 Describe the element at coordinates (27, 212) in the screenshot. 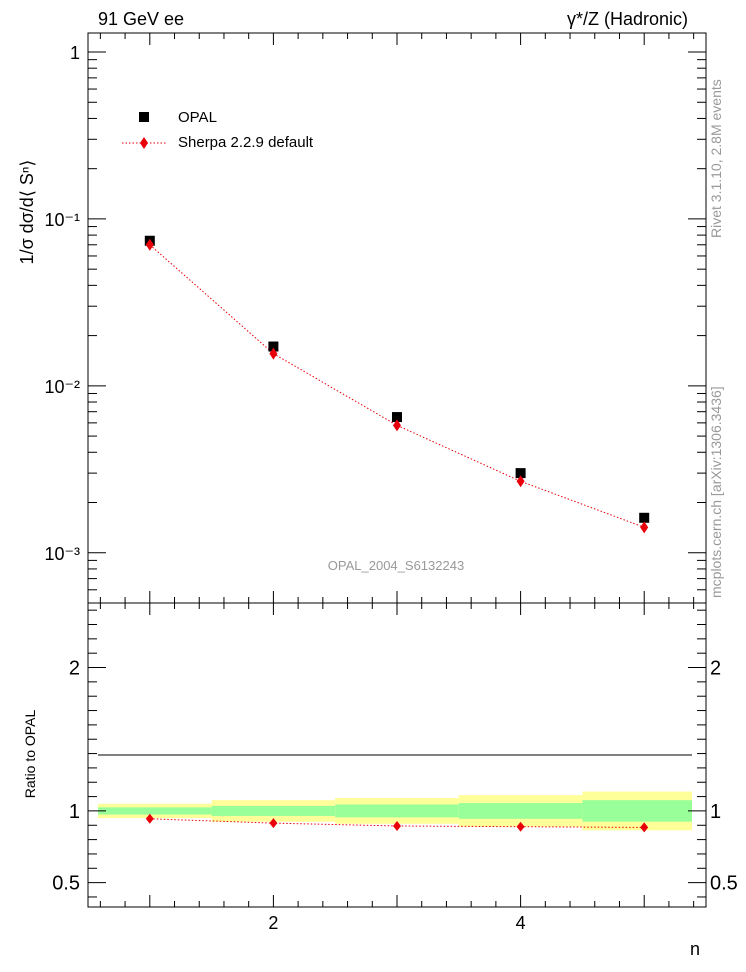

I see `main-y-axis-label: 1/σ dσ/d⟨ Sⁿ⟩` at that location.